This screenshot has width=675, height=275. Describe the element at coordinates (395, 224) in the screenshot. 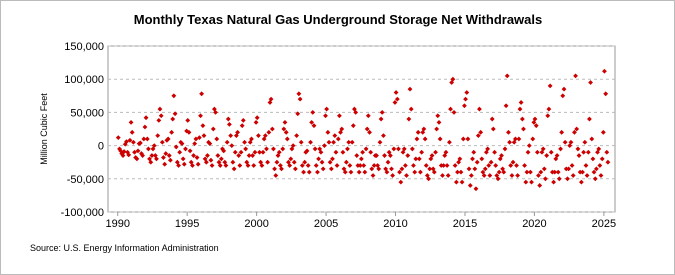

I see `x-tick-label: 2010` at that location.